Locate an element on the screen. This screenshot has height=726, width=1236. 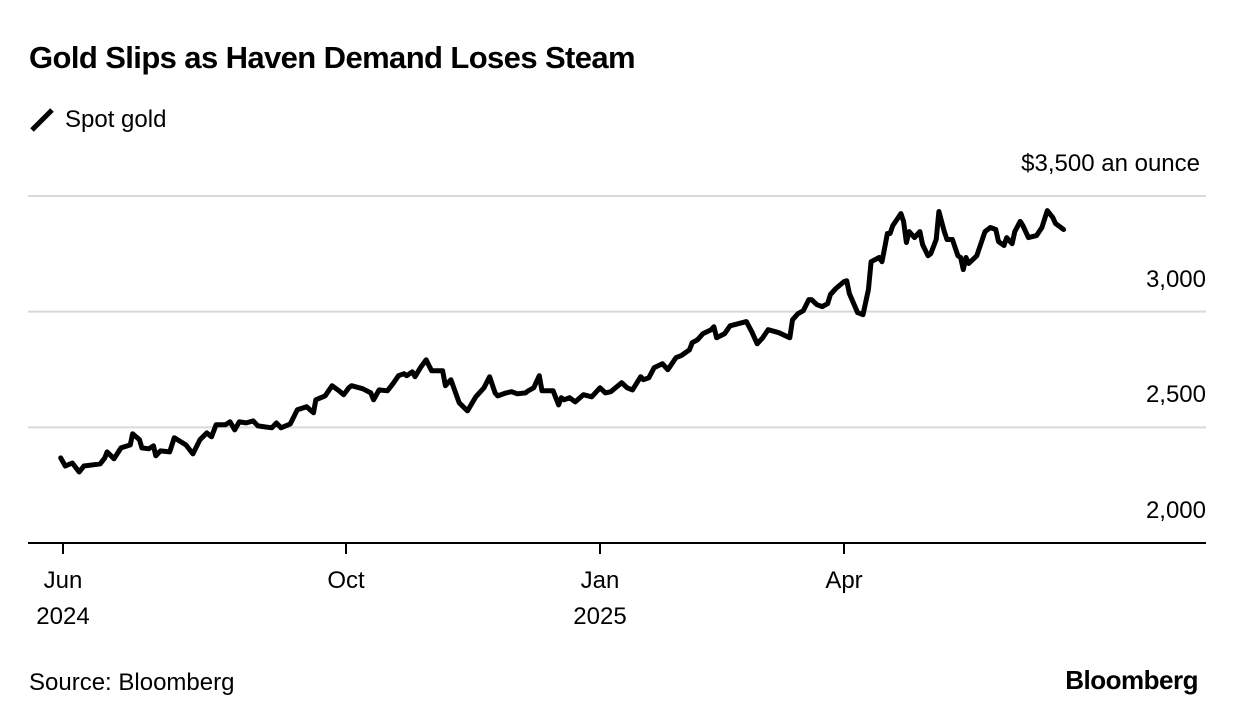
y-axis-unit-label: $3,500 an ounce is located at coordinates (1110, 163).